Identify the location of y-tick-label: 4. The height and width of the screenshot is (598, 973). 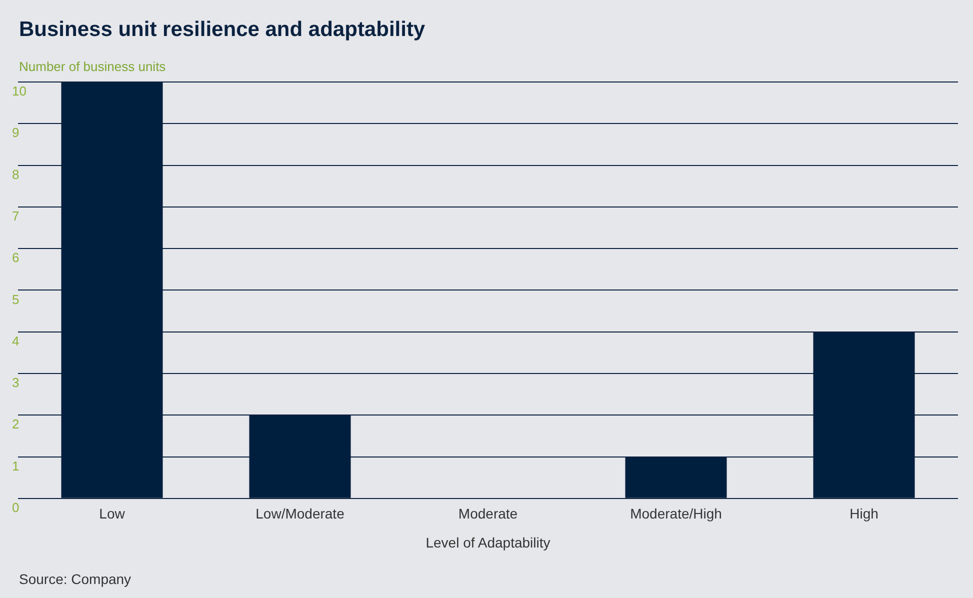
(16, 340).